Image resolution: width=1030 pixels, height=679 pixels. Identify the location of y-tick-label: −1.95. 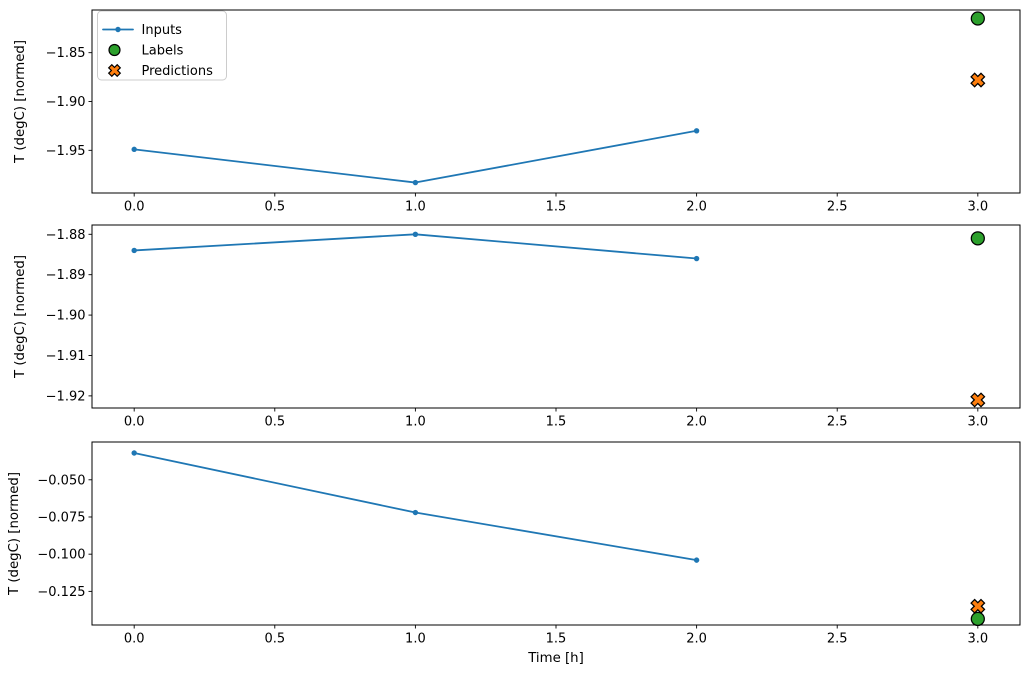
(66, 151).